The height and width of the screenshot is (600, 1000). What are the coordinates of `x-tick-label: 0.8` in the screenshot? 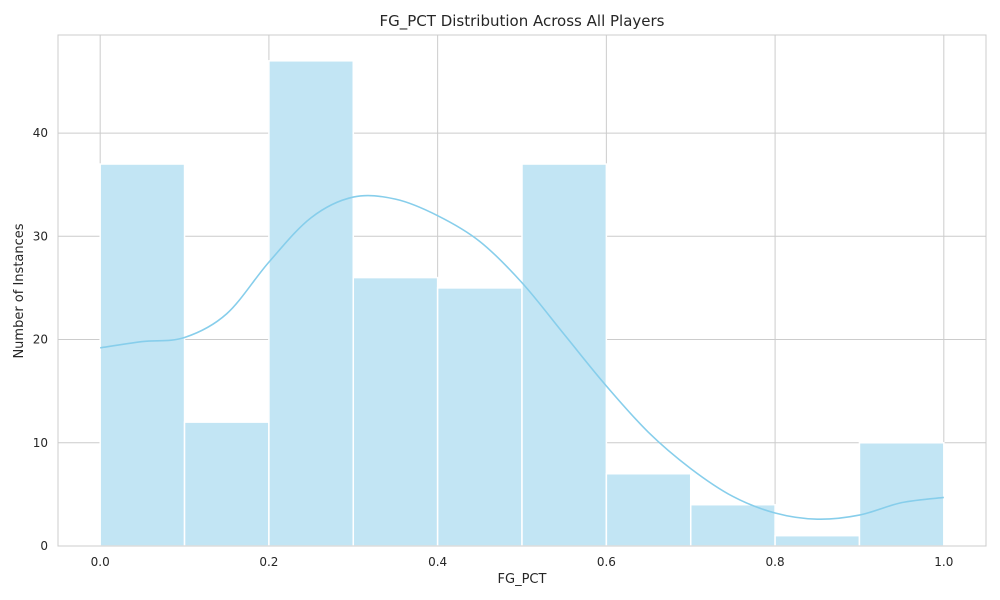 It's located at (775, 562).